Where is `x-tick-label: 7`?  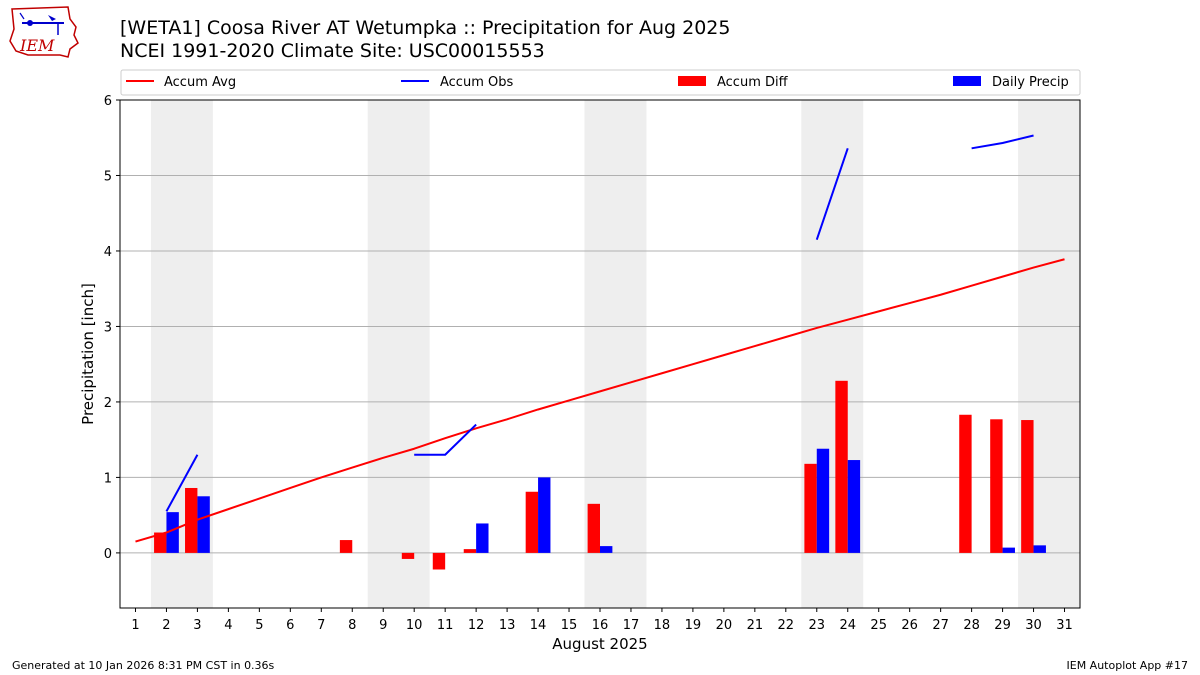 x-tick-label: 7 is located at coordinates (321, 625).